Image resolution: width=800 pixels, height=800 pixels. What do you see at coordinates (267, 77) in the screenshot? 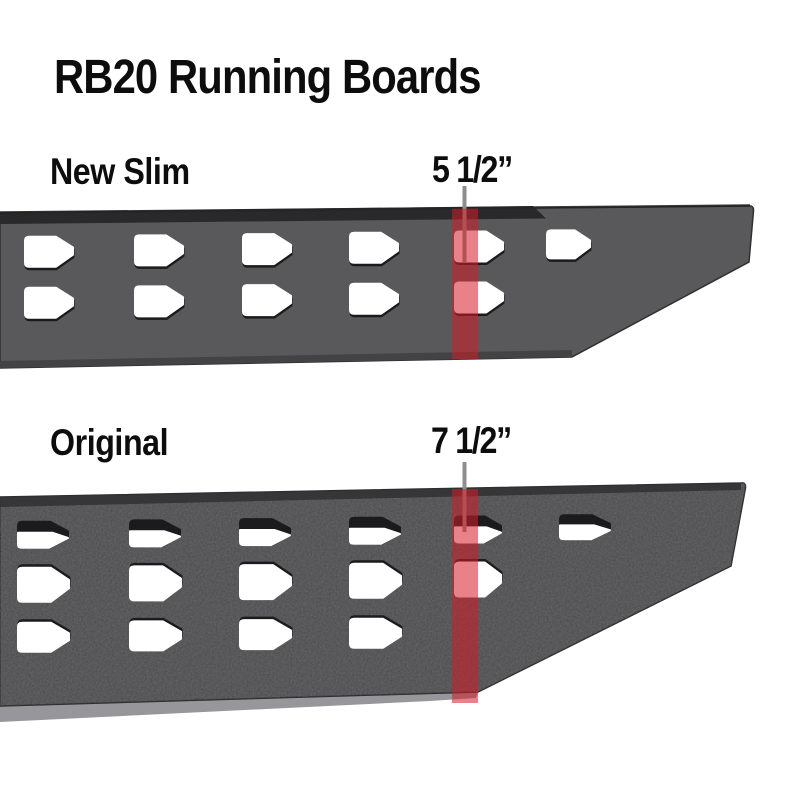
I see `page-title: RB20 Running Boards` at bounding box center [267, 77].